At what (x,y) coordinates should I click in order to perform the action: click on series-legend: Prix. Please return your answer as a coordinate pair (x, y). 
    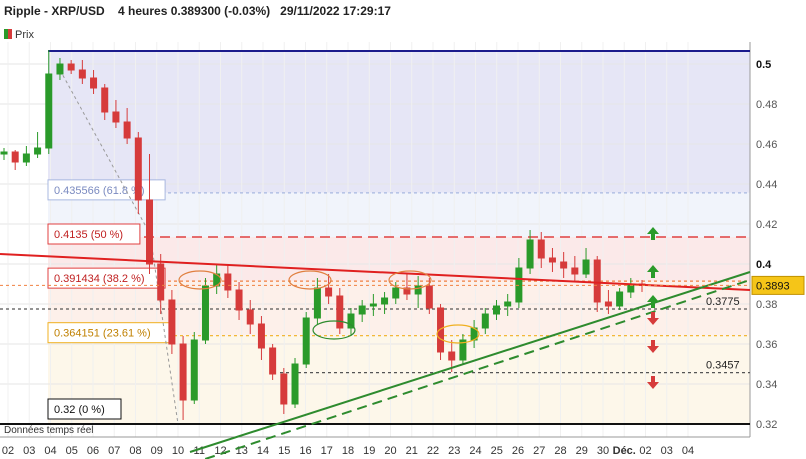
    Looking at the image, I should click on (19, 35).